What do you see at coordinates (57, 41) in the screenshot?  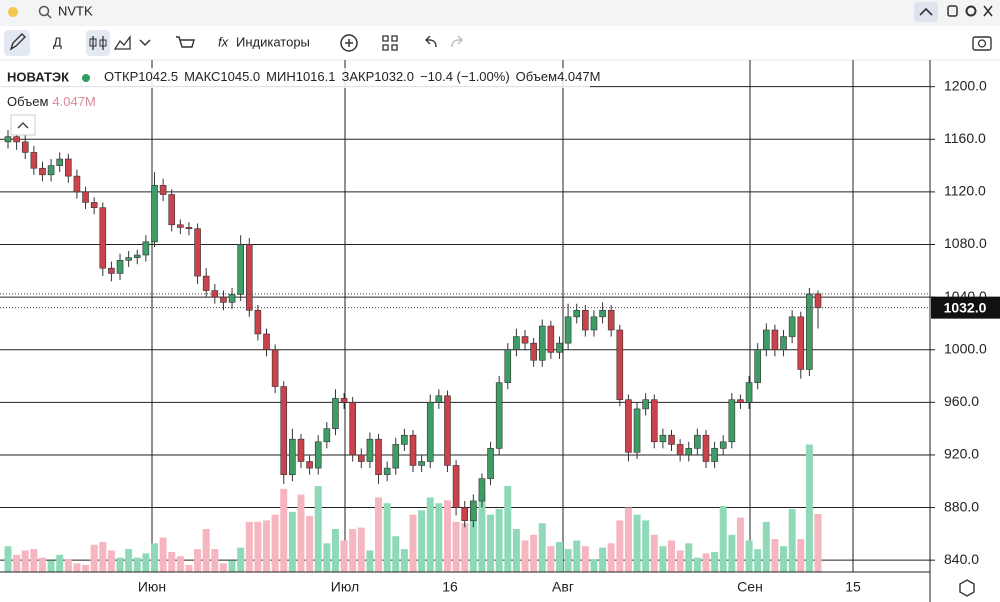 I see `interval-button: Д` at bounding box center [57, 41].